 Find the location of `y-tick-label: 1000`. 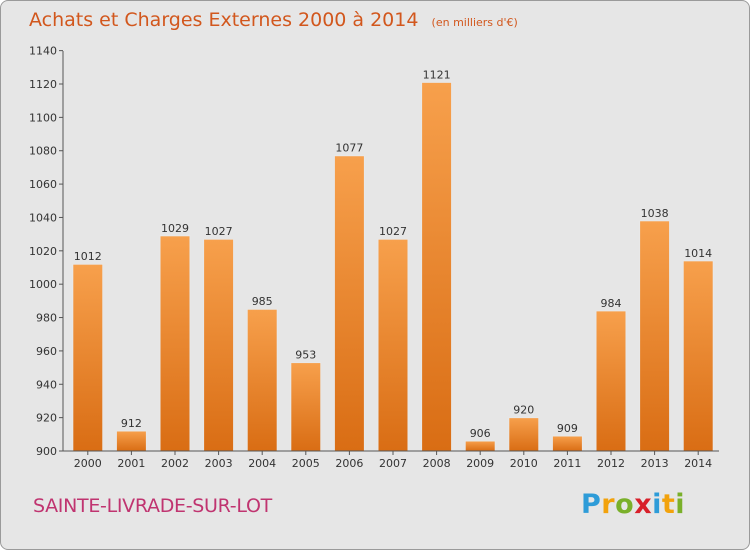

y-tick-label: 1000 is located at coordinates (43, 284).